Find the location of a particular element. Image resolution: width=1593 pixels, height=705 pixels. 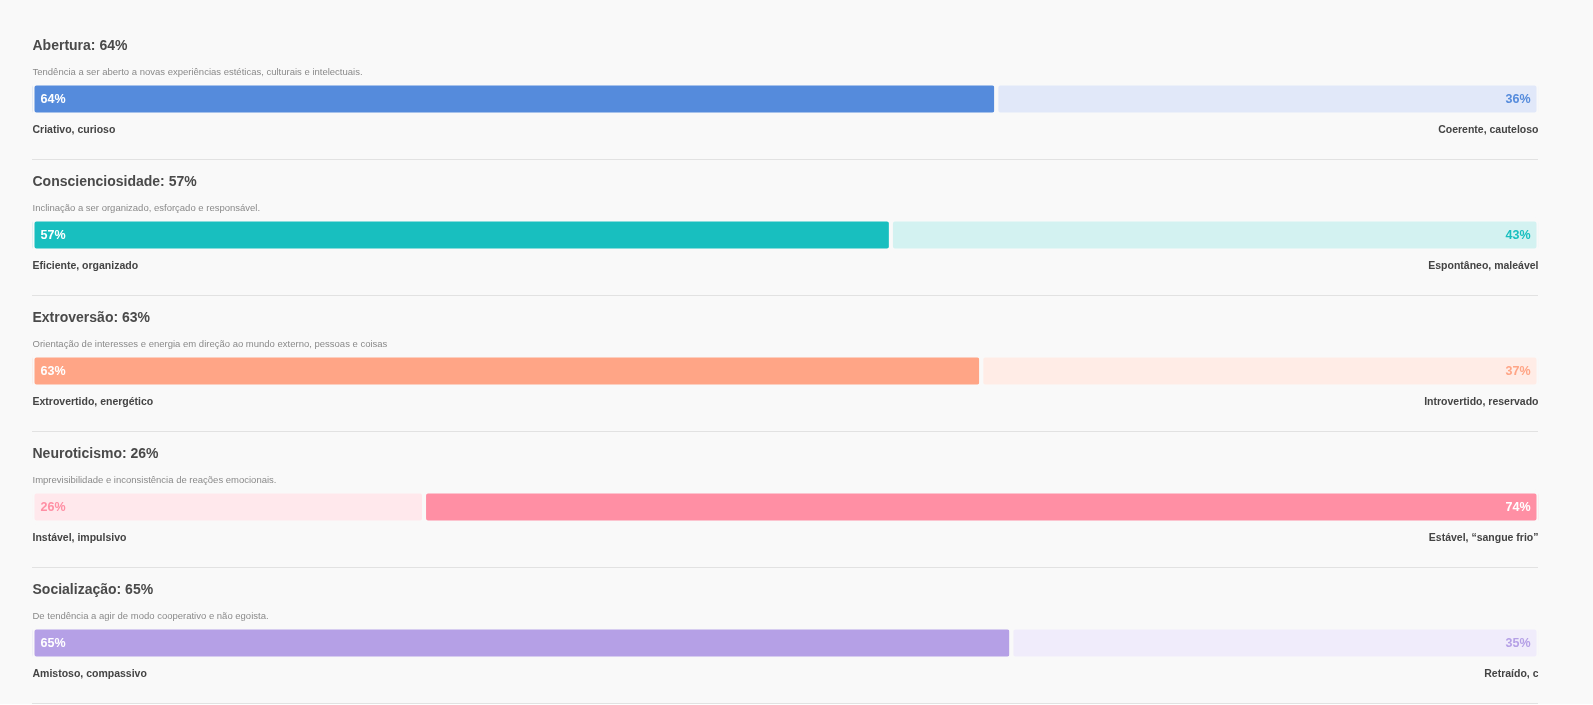

data-label: 65% is located at coordinates (53, 643).